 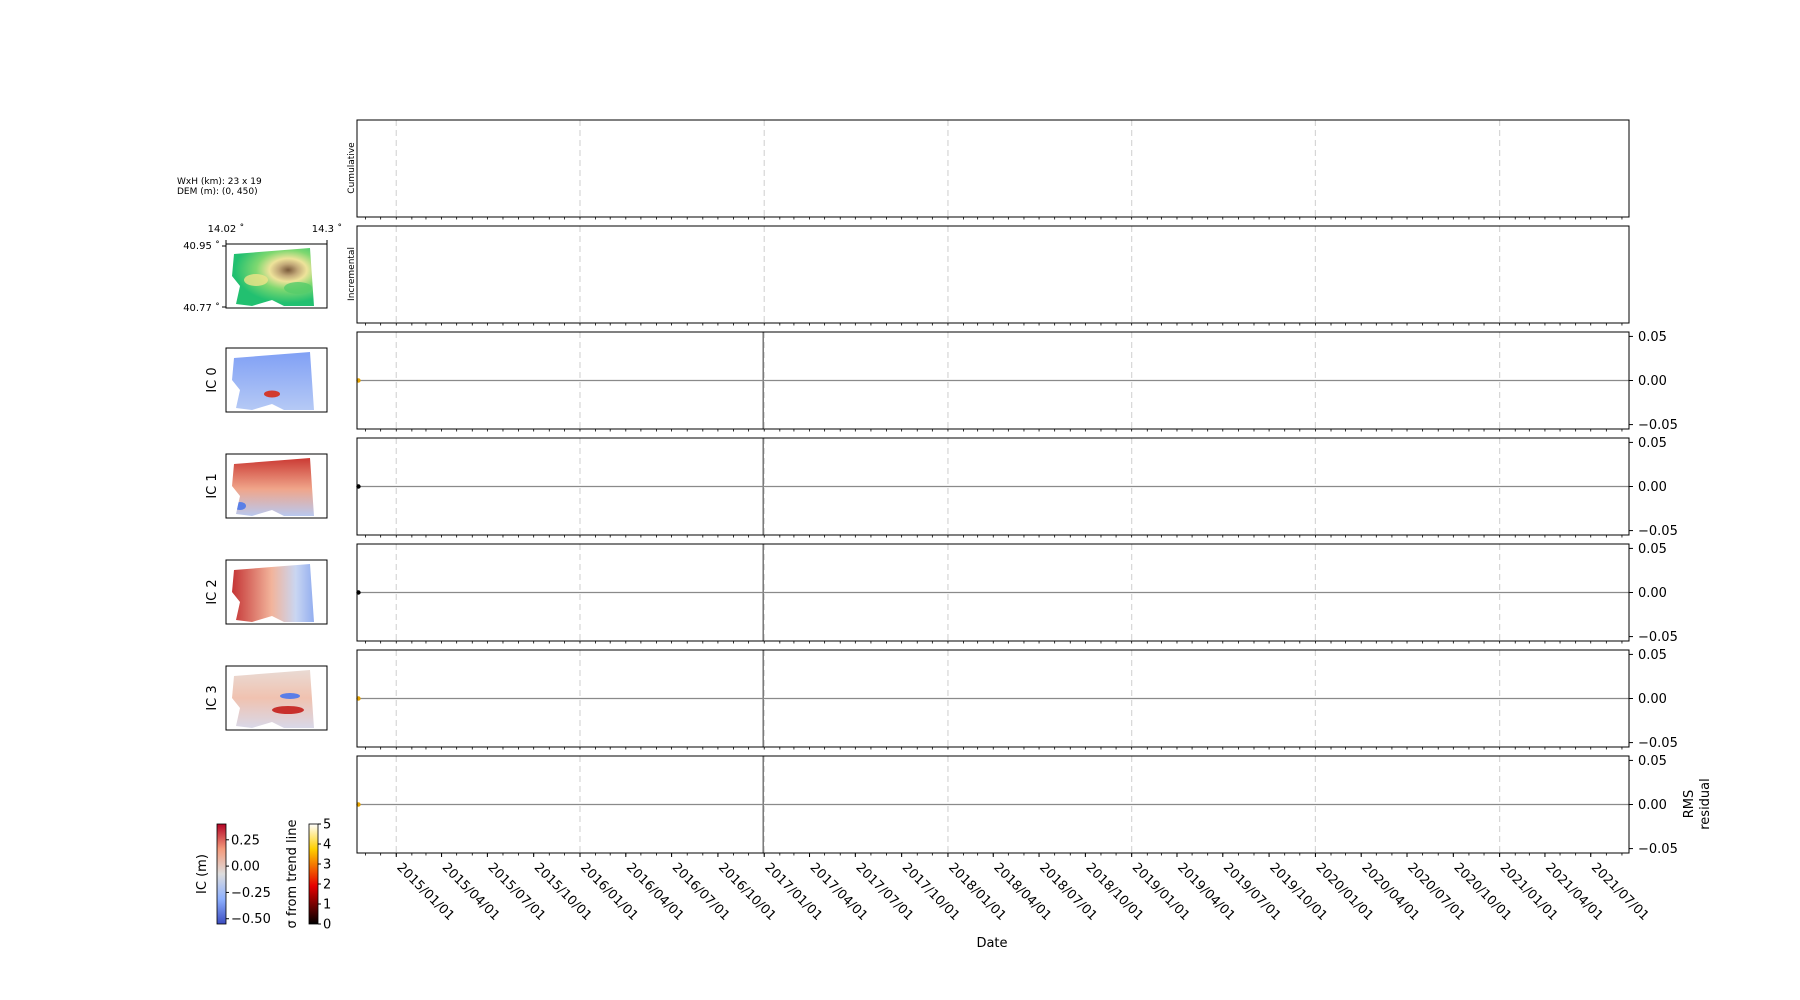 I want to click on ic-map-0: IC 0, so click(x=266, y=380).